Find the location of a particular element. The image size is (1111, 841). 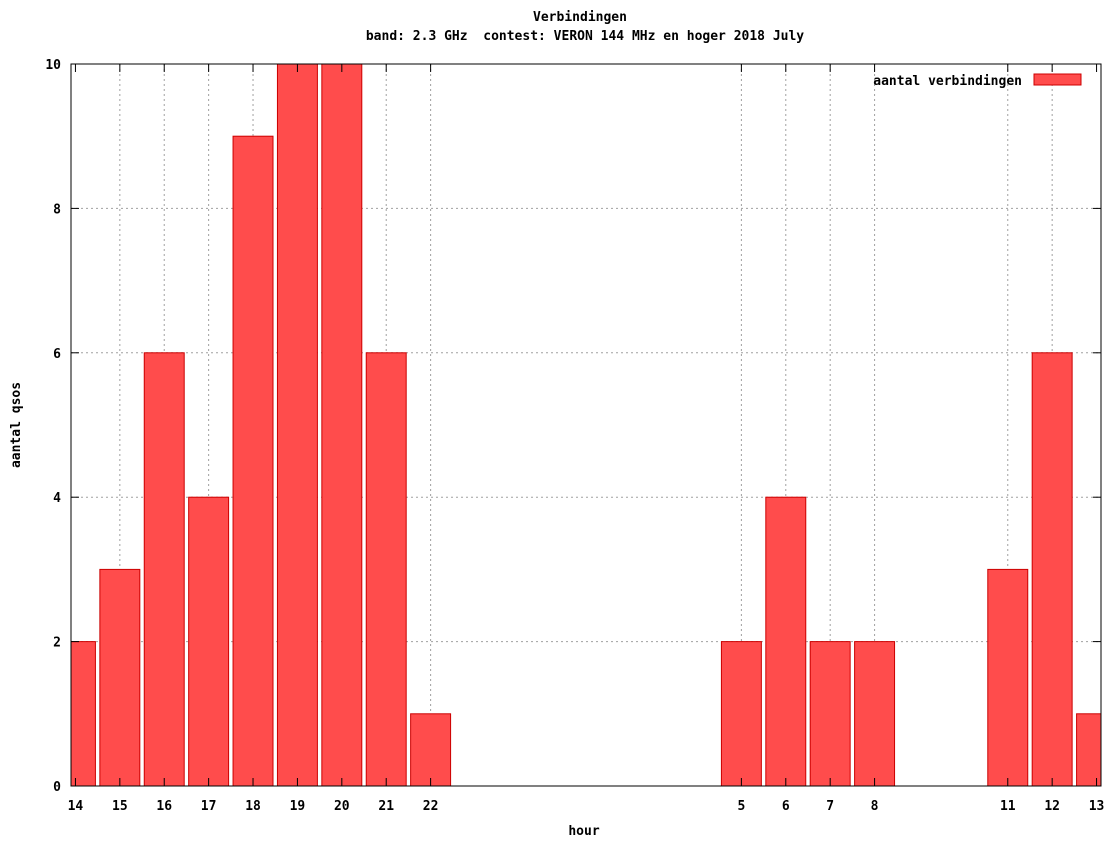

chart-title: Verbindingen is located at coordinates (580, 17).